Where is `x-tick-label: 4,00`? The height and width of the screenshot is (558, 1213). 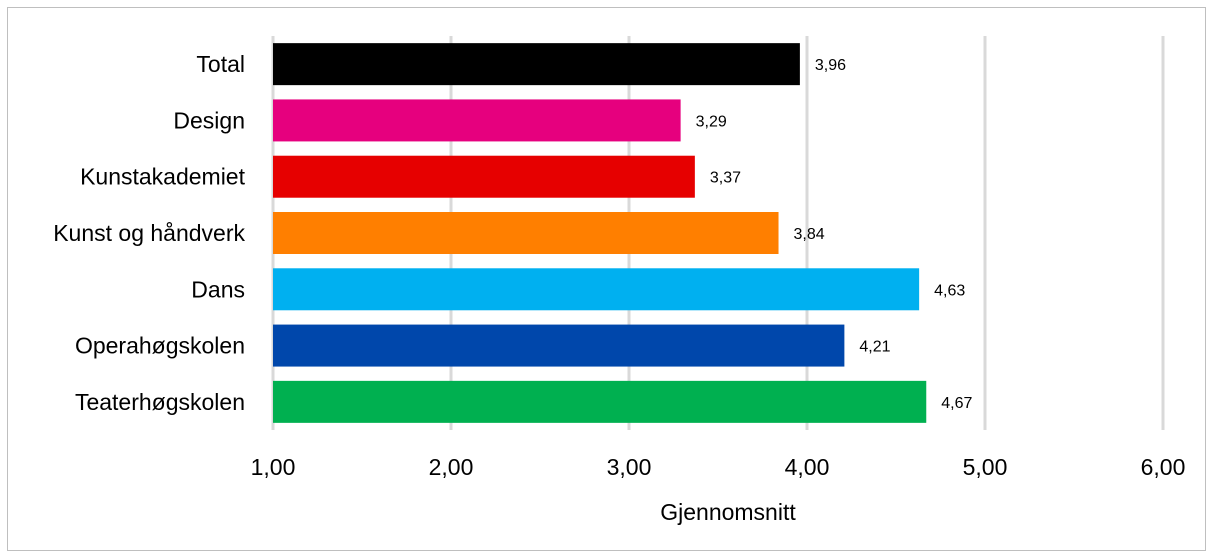
x-tick-label: 4,00 is located at coordinates (807, 467).